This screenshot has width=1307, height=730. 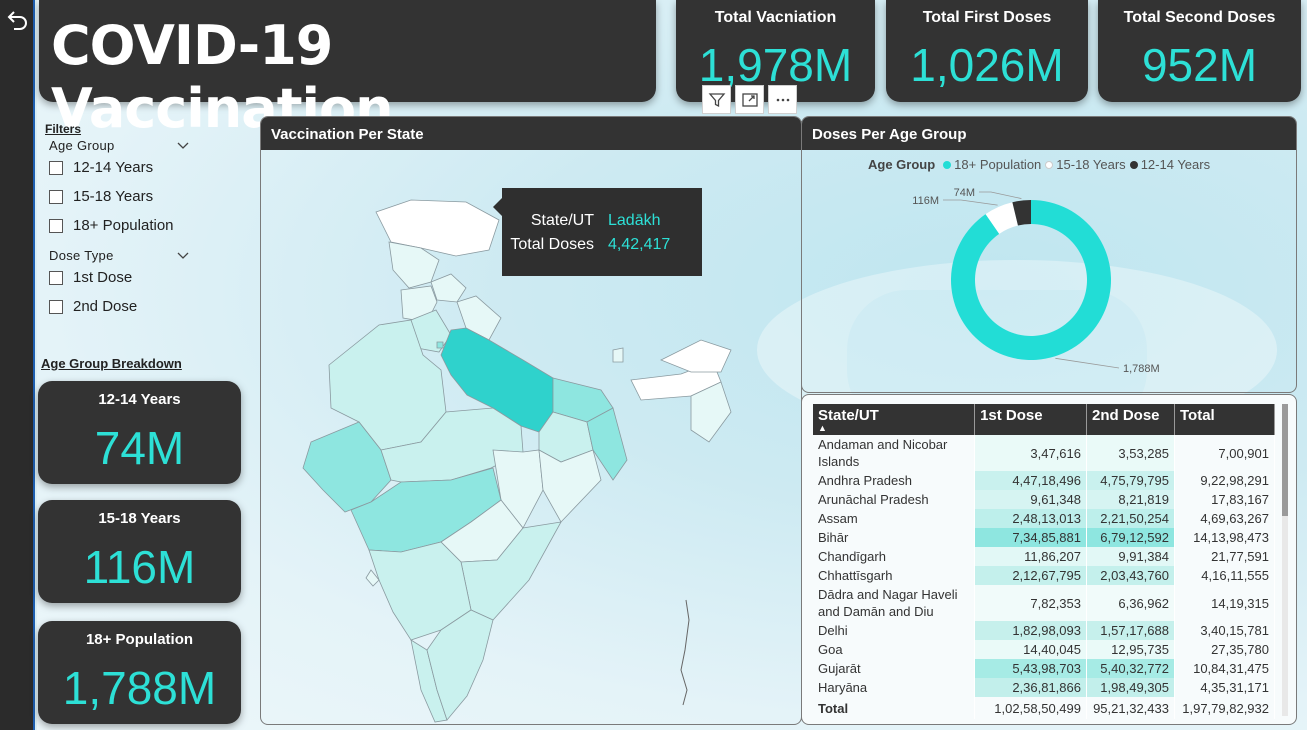 What do you see at coordinates (570, 486) in the screenshot?
I see `state-odisha` at bounding box center [570, 486].